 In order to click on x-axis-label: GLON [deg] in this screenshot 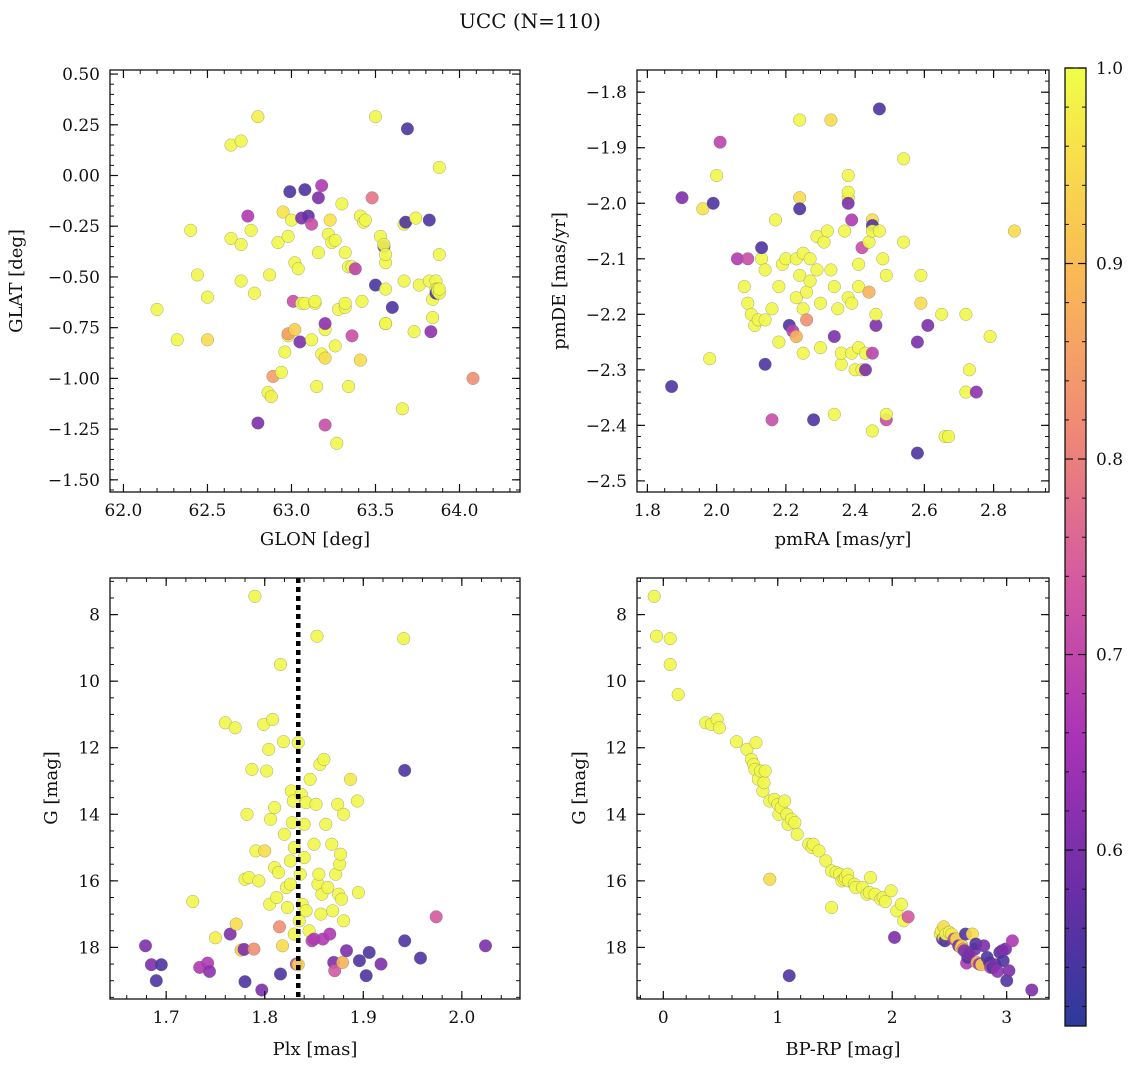, I will do `click(315, 539)`.